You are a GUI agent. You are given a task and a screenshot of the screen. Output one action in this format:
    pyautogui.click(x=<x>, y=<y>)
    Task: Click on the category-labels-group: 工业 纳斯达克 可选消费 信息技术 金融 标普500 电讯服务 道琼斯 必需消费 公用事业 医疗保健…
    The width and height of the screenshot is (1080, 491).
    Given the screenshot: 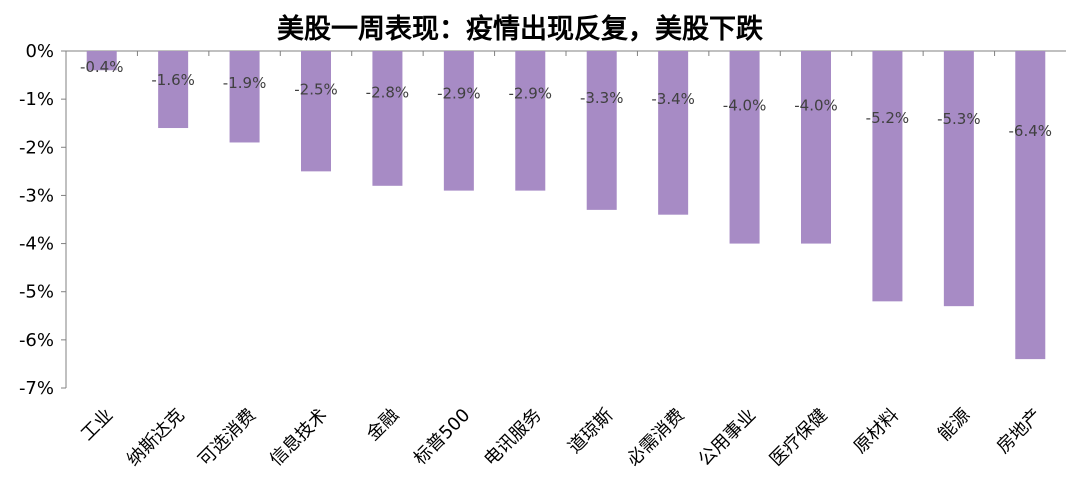 What is the action you would take?
    pyautogui.click(x=561, y=438)
    